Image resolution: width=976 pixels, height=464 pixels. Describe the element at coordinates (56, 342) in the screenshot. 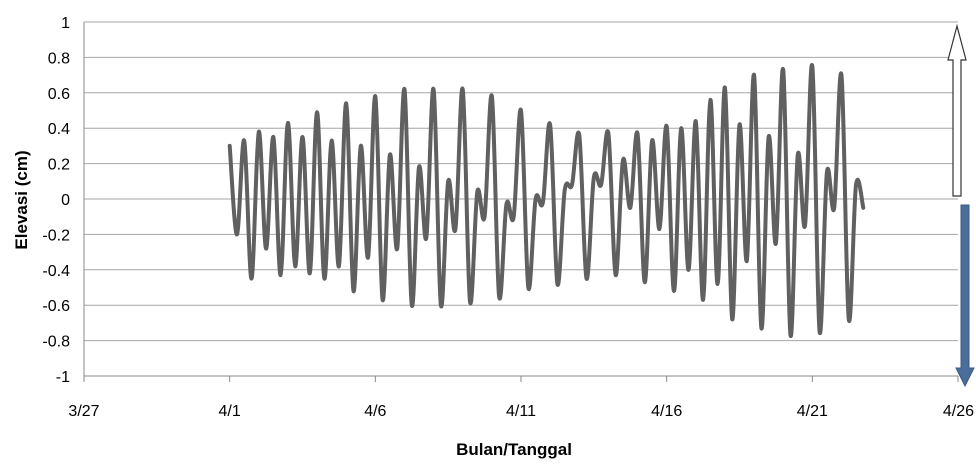

I see `y-tick-label-9: -0.8` at that location.